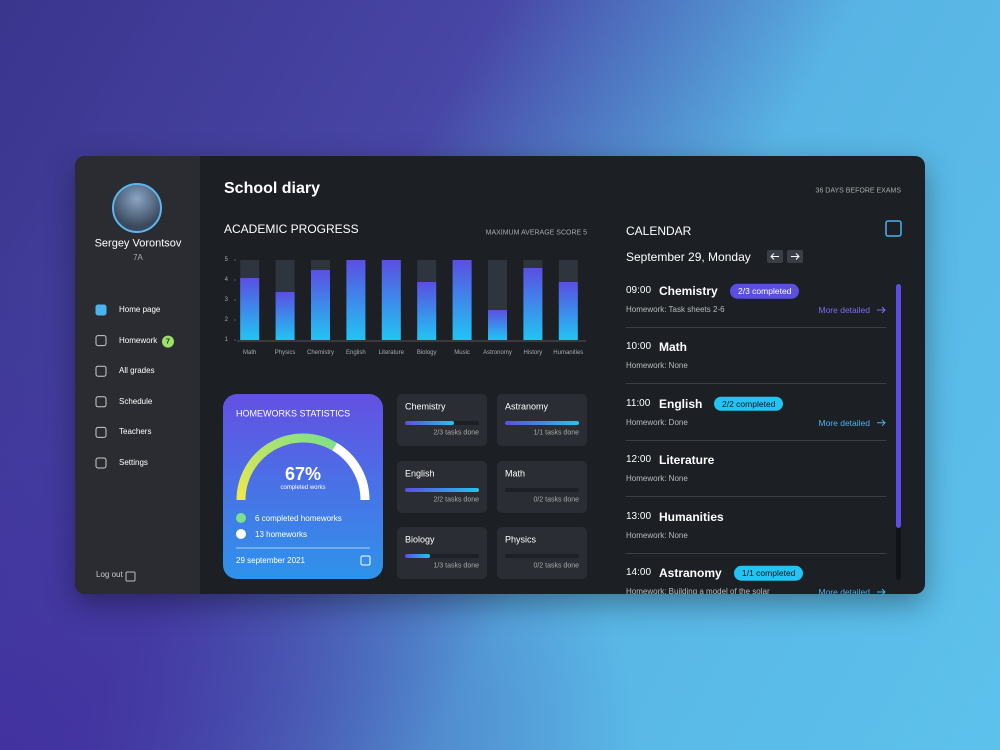 The height and width of the screenshot is (750, 1000). Describe the element at coordinates (168, 342) in the screenshot. I see `menu-badge-text: 7` at that location.